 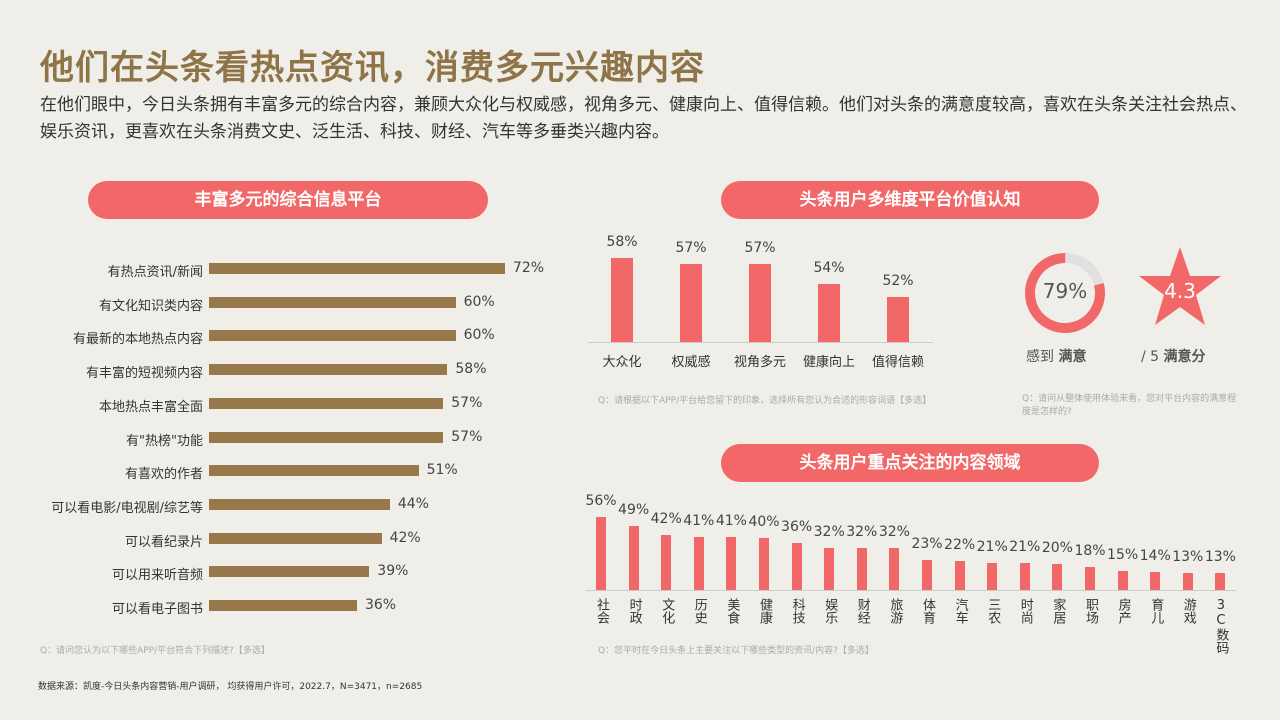 What do you see at coordinates (442, 470) in the screenshot?
I see `value-label: 51%` at bounding box center [442, 470].